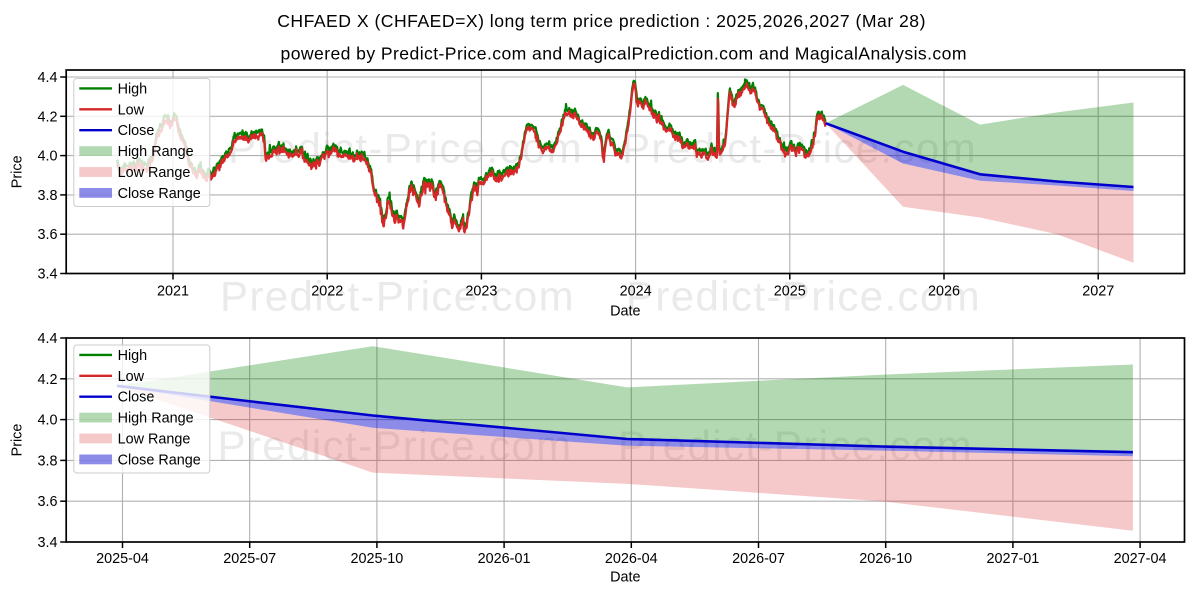 Image resolution: width=1200 pixels, height=605 pixels. I want to click on svg-text: 2026-07, so click(758, 559).